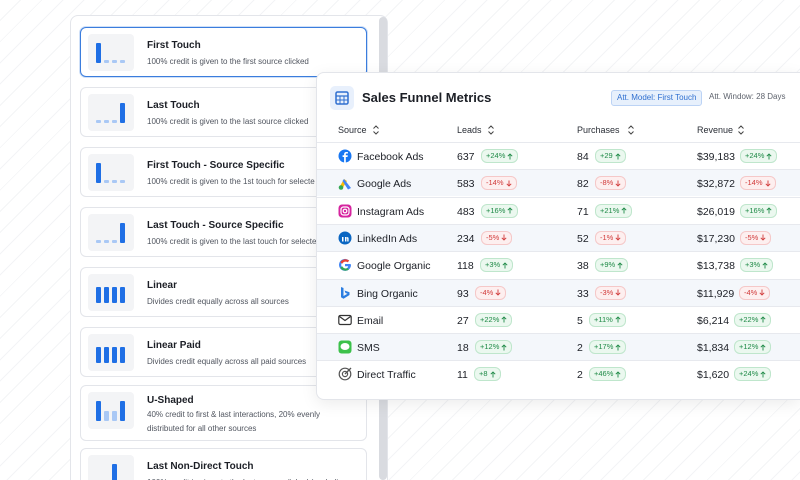 Image resolution: width=800 pixels, height=480 pixels. I want to click on change-value: -8%, so click(607, 183).